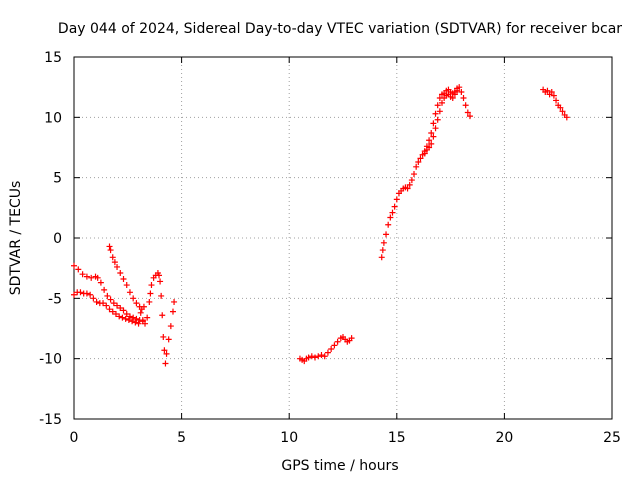 The height and width of the screenshot is (480, 640). What do you see at coordinates (504, 438) in the screenshot?
I see `x-tick-label: 20` at bounding box center [504, 438].